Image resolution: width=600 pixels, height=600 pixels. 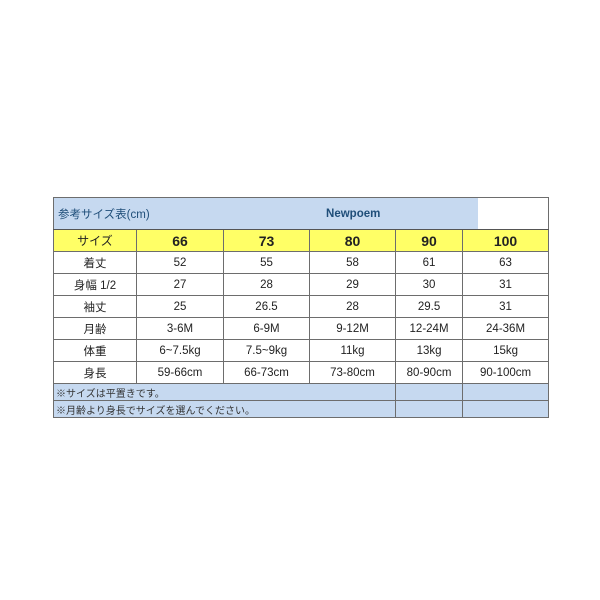 I want to click on table-cell: 26.5, so click(x=266, y=306).